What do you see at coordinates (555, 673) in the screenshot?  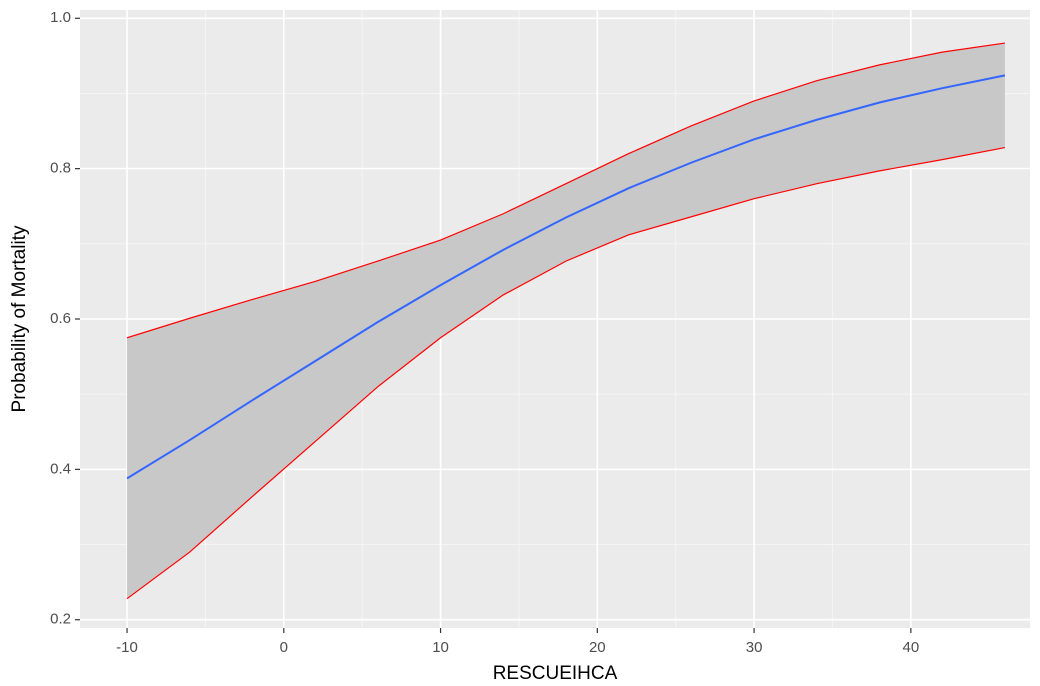 I see `x-axis-title: RESCUEIHCA` at bounding box center [555, 673].